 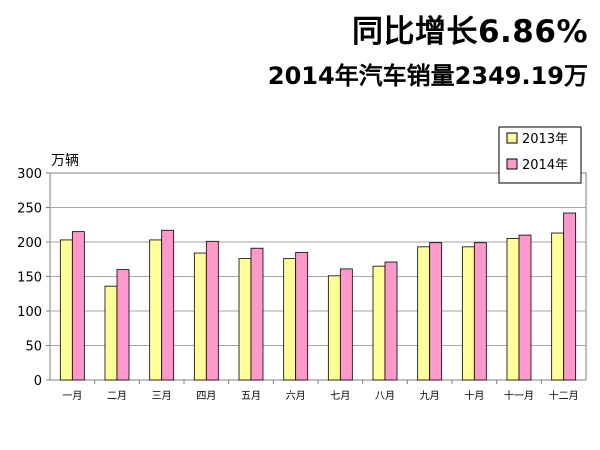 I want to click on x-tick-label: 七月, so click(x=340, y=396).